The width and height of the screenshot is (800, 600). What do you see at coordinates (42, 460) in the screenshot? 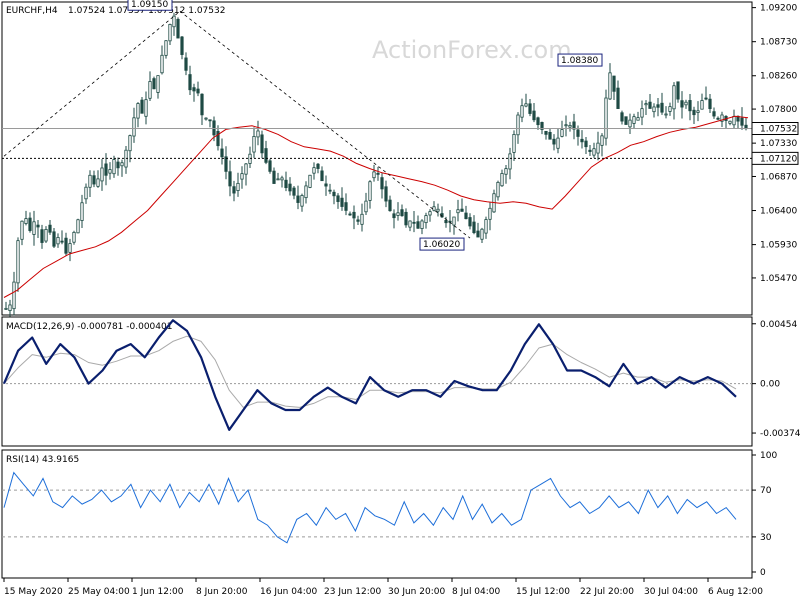
I see `rsi-title: RSI(14) 43.9165` at bounding box center [42, 460].